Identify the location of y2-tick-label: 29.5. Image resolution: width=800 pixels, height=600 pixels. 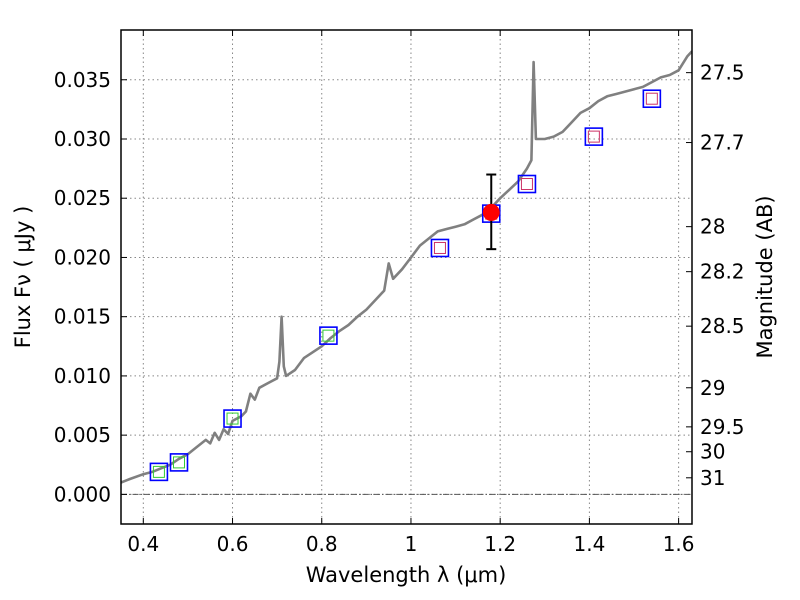
(722, 427).